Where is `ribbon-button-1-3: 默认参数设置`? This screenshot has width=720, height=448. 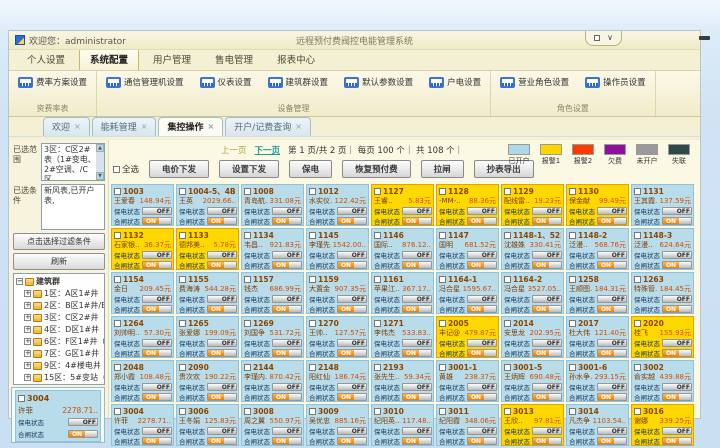 ribbon-button-1-3: 默认参数设置 is located at coordinates (378, 82).